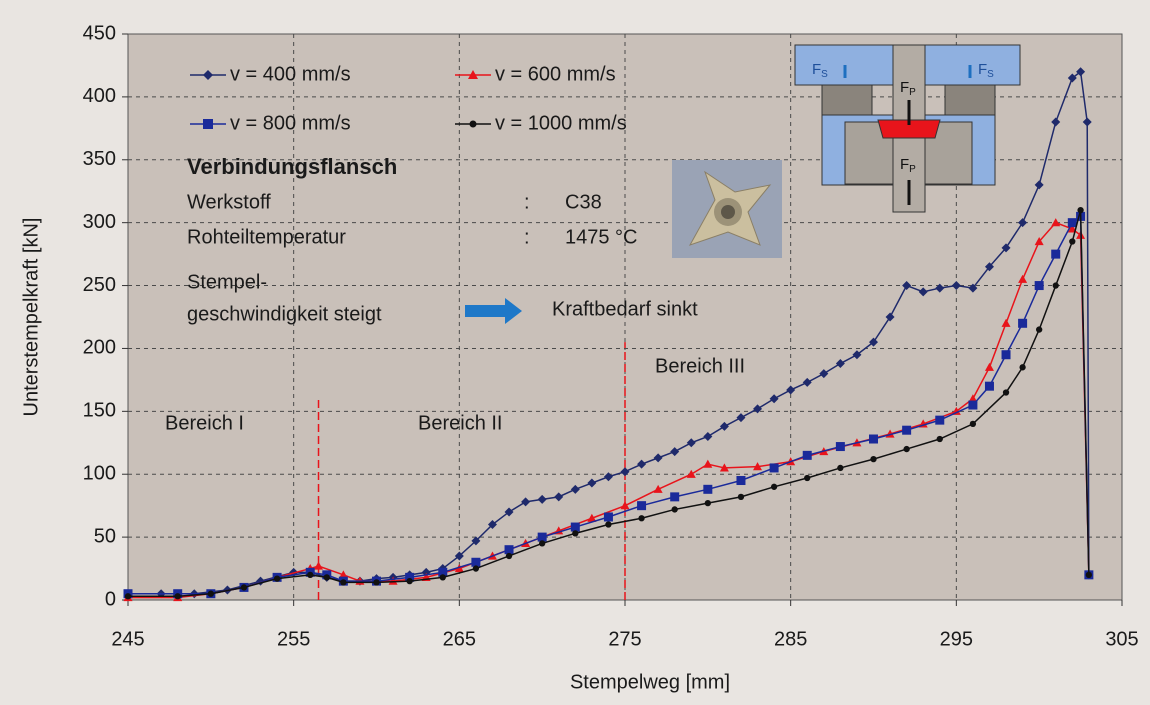  What do you see at coordinates (266, 237) in the screenshot?
I see `temp-label: Rohteiltemperatur` at bounding box center [266, 237].